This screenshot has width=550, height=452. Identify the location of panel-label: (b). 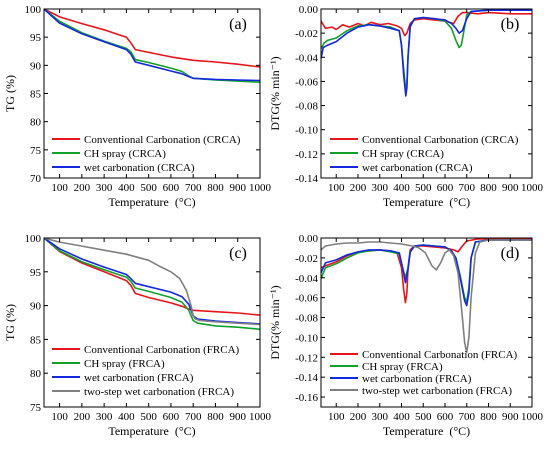
(510, 24).